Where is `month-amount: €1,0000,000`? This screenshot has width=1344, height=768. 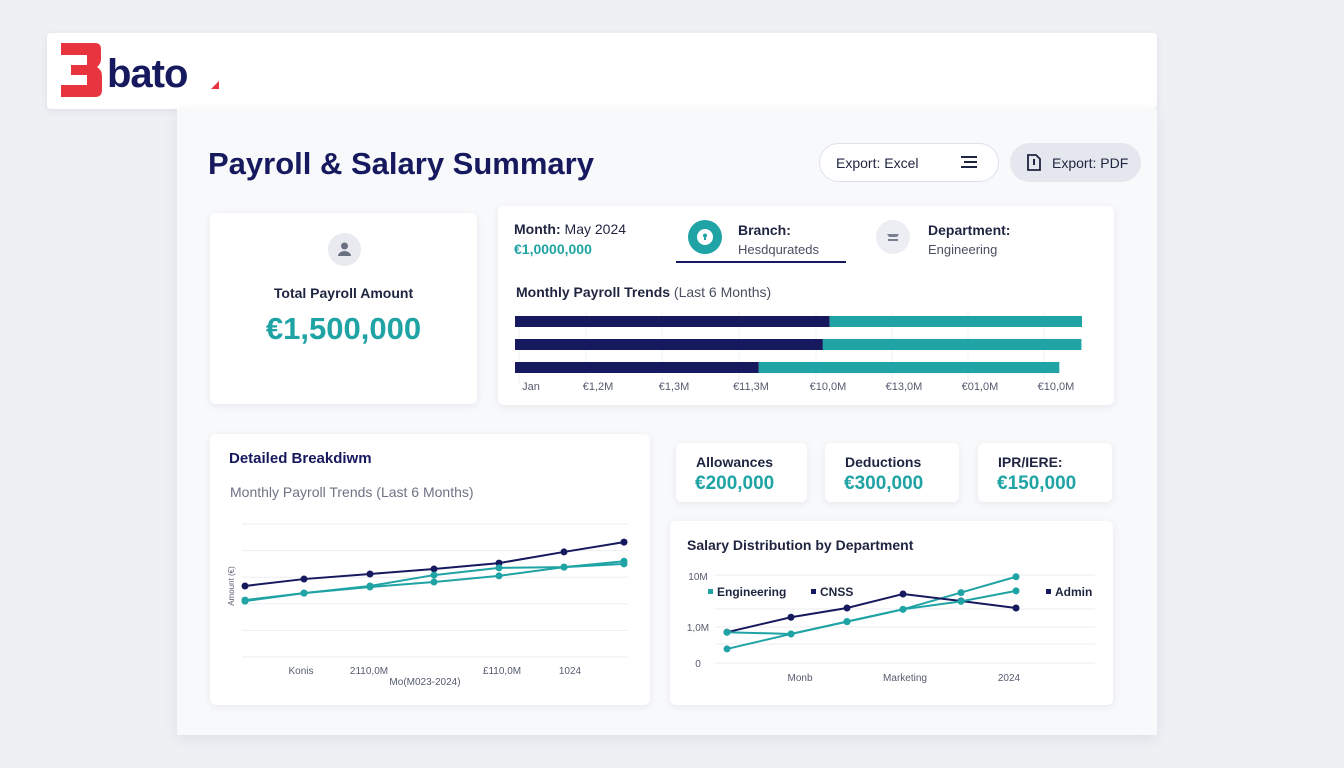 month-amount: €1,0000,000 is located at coordinates (553, 249).